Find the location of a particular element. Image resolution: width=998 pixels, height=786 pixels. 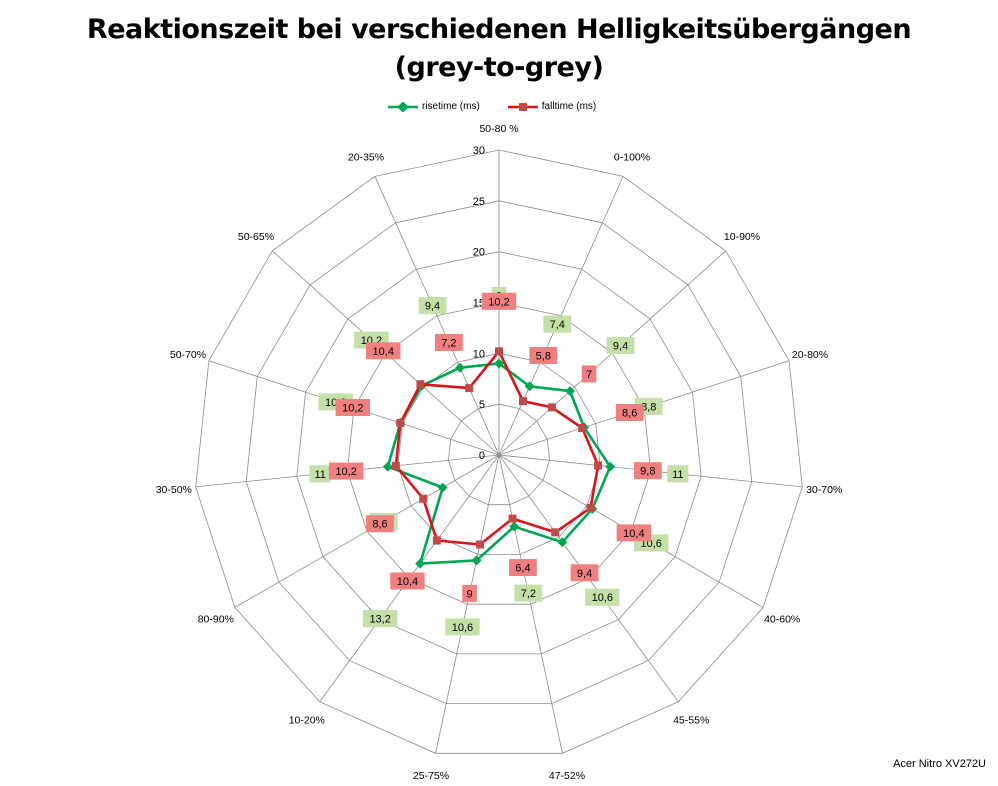

risetime-data-label-4: 11 is located at coordinates (677, 475).